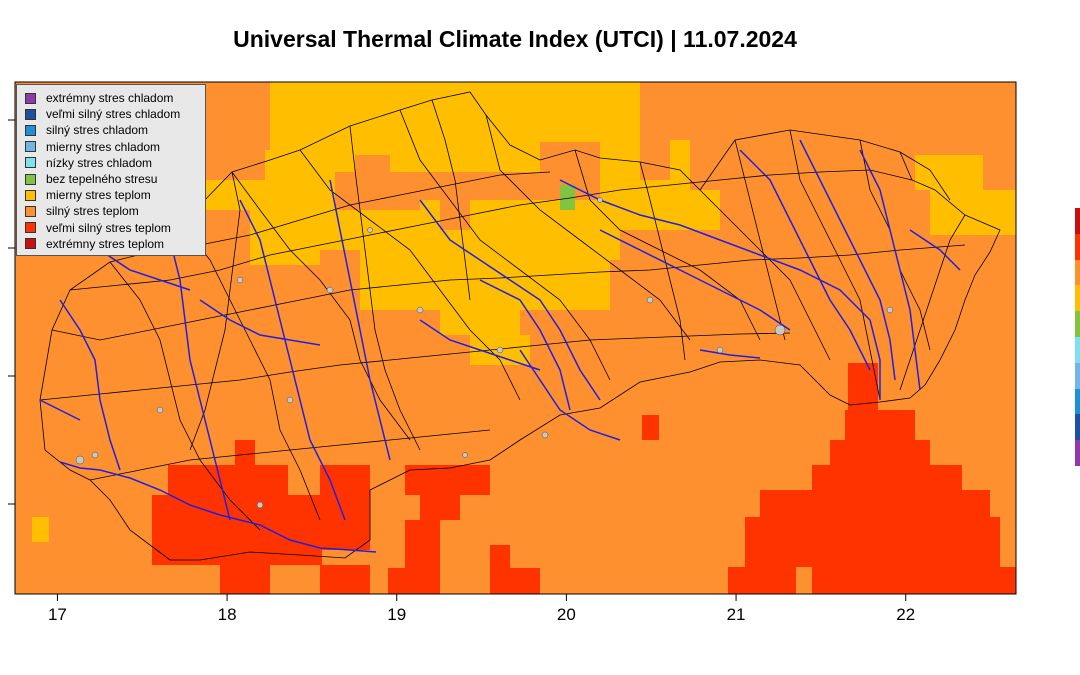 Image resolution: width=1080 pixels, height=675 pixels. Describe the element at coordinates (396, 614) in the screenshot. I see `x-tick-label: 19` at that location.